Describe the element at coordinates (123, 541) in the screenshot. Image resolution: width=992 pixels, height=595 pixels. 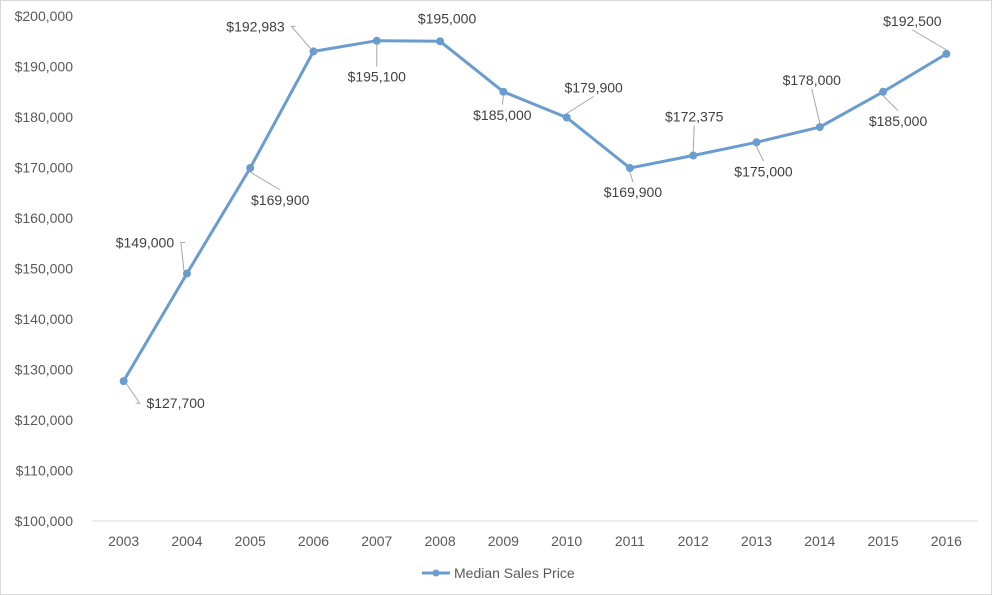
I see `x-tick-label: 2003` at that location.